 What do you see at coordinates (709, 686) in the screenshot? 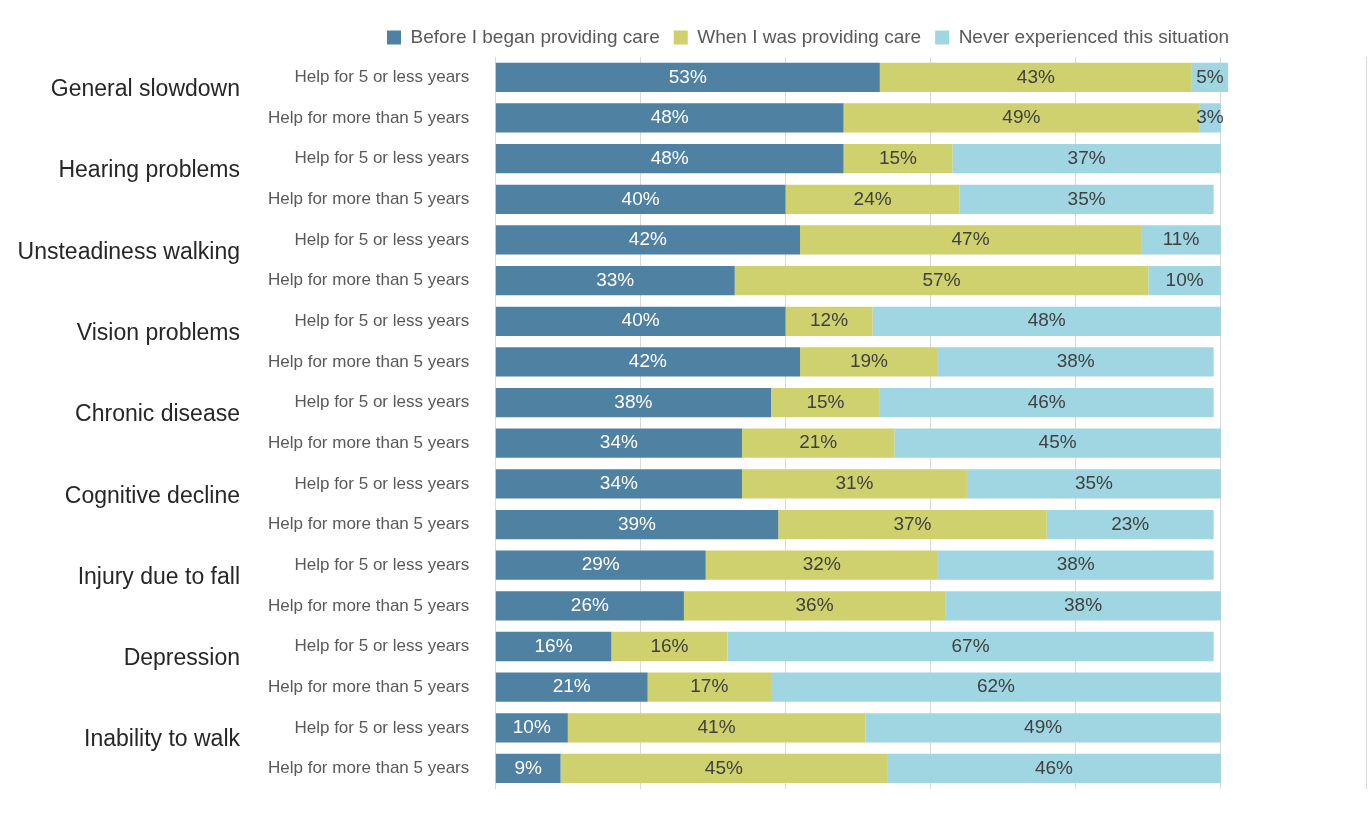
I see `data-label: 17%` at bounding box center [709, 686].